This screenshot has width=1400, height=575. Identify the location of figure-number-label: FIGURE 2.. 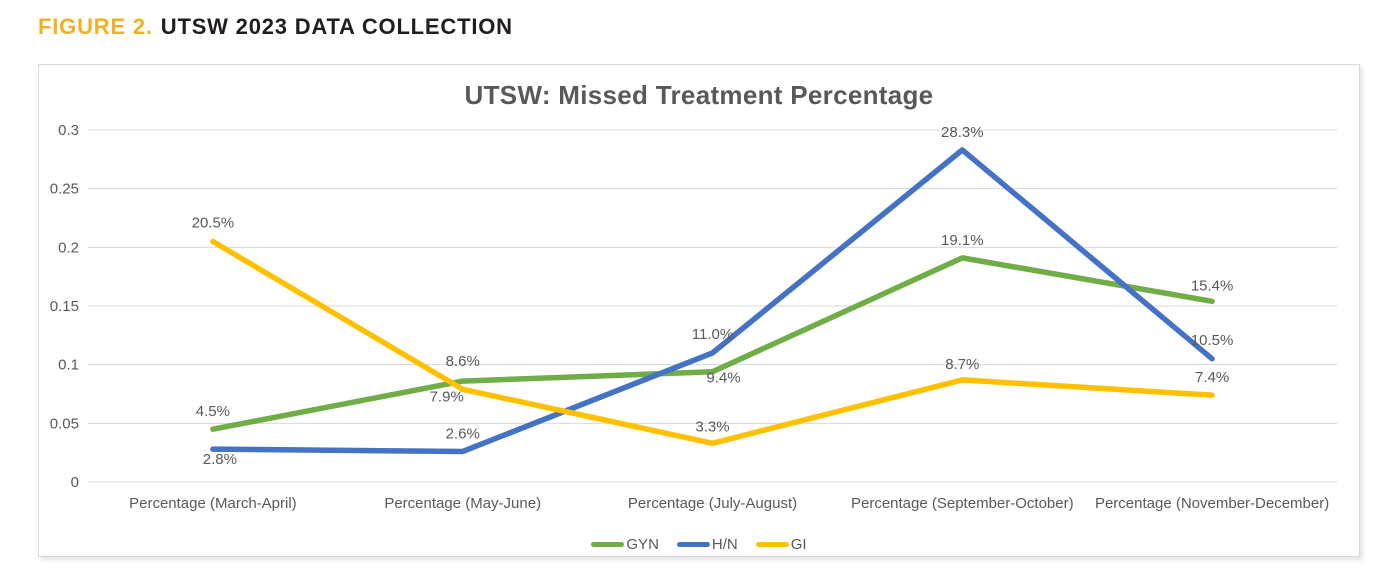
(95, 26).